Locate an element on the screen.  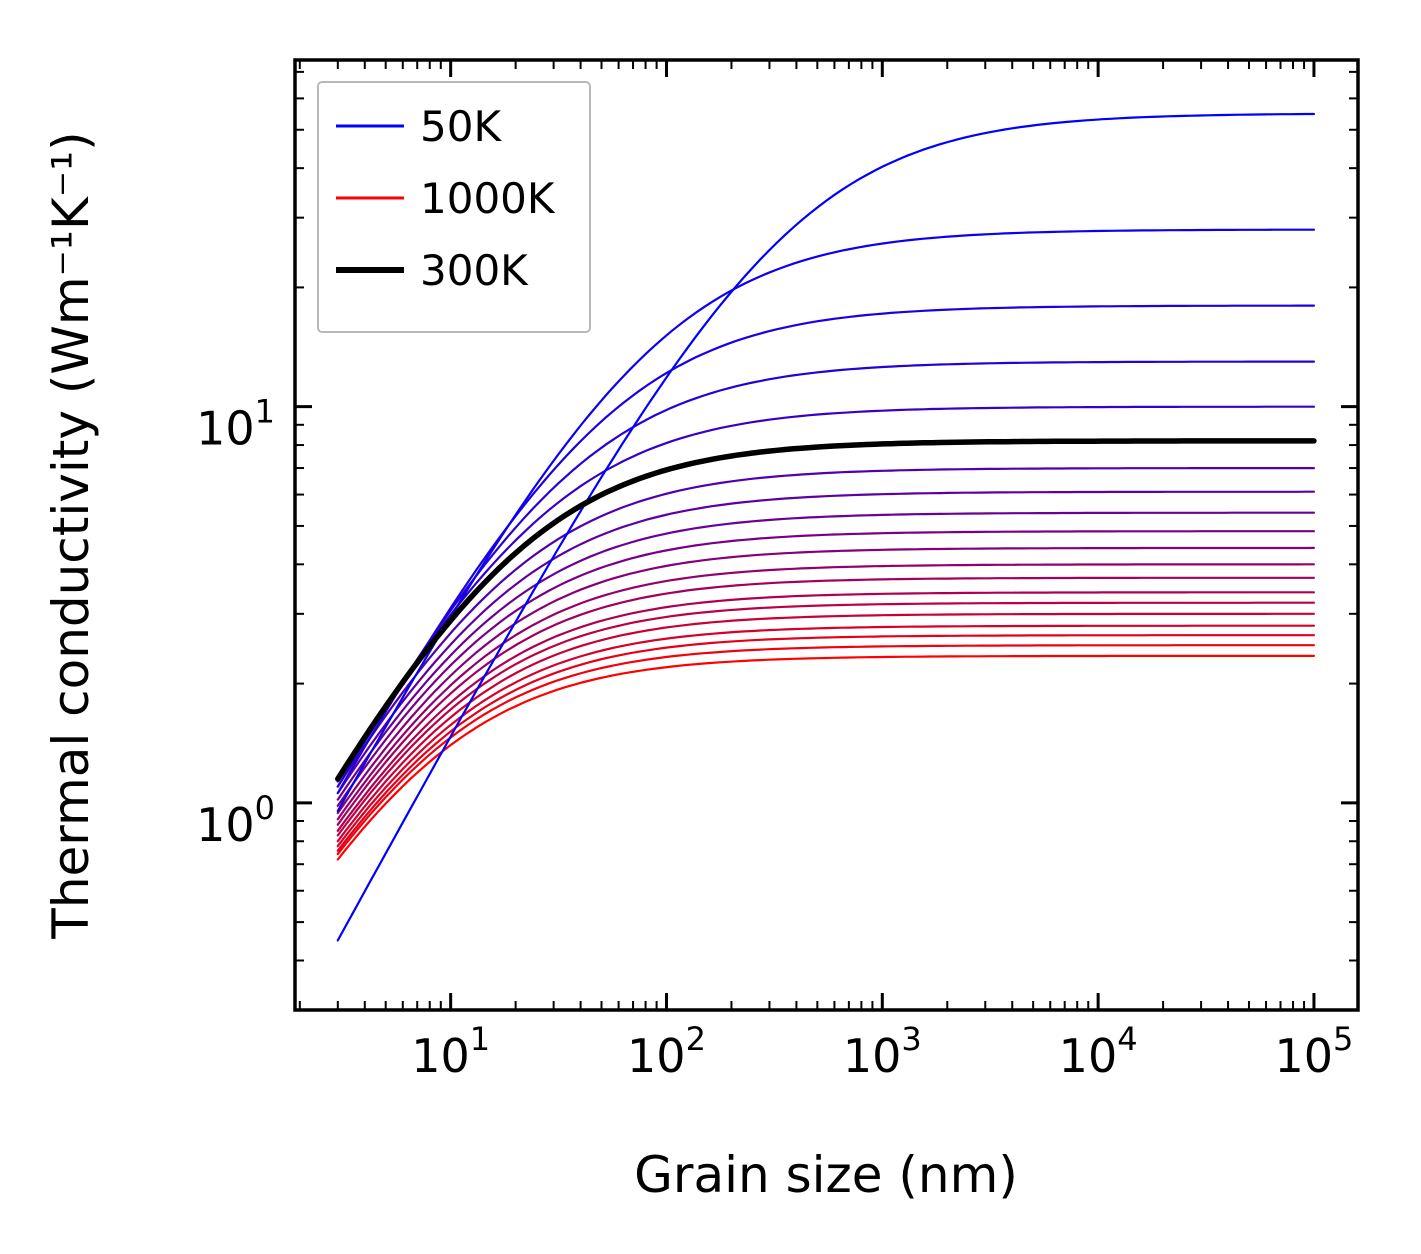
curve-850K is located at coordinates (825, 736).